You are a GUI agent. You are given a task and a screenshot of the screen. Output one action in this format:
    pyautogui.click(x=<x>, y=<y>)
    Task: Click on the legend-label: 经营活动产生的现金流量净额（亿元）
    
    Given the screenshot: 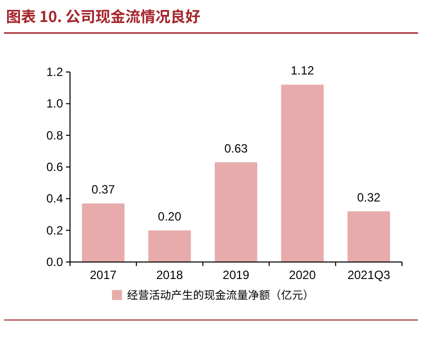 What is the action you would take?
    pyautogui.click(x=220, y=295)
    